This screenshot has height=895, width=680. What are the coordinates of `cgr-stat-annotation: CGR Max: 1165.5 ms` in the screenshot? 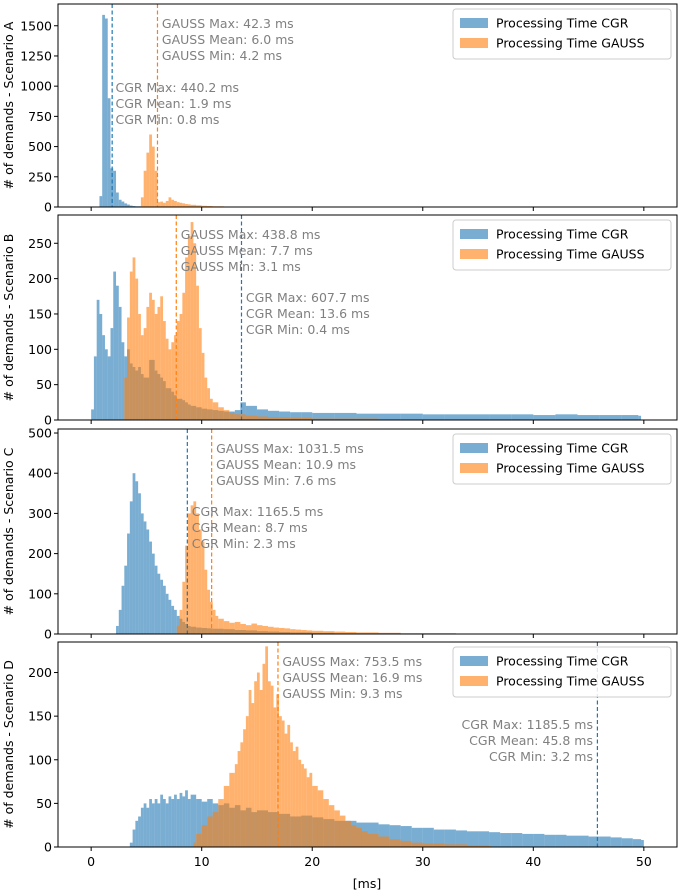 It's located at (258, 511).